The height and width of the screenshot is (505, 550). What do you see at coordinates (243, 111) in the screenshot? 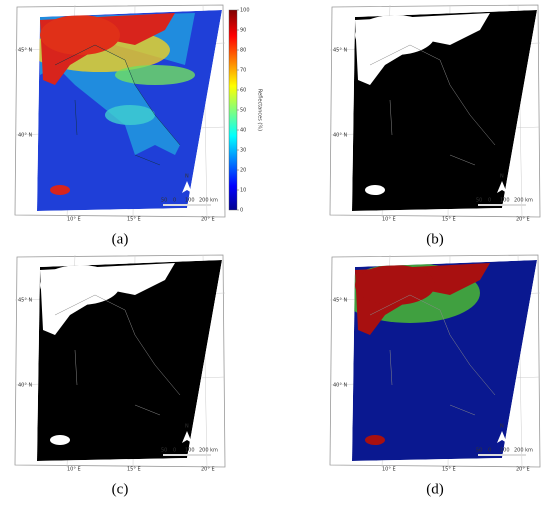
I see `colorbar-tick-label: 50` at bounding box center [243, 111].